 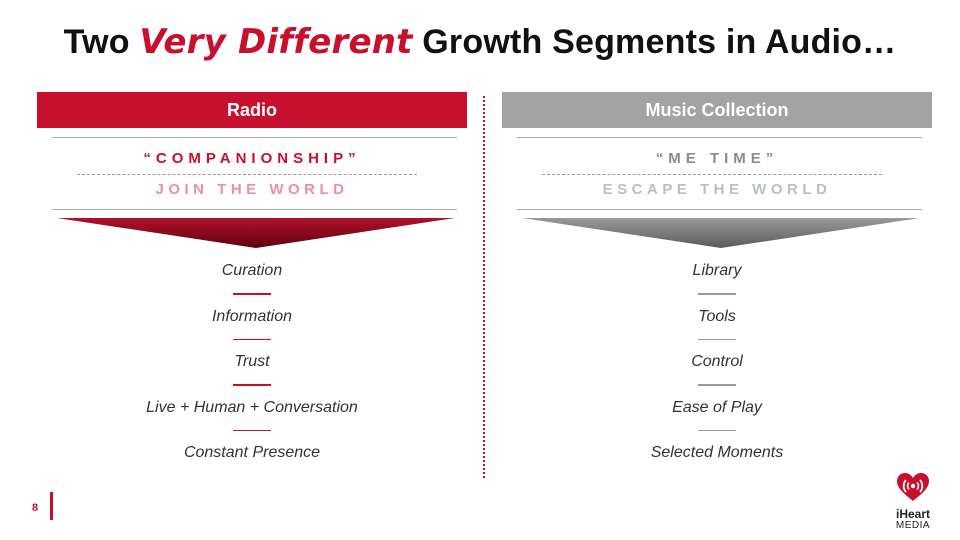 I want to click on iheartmedia-logo: iHeart MEDIA, so click(x=913, y=501).